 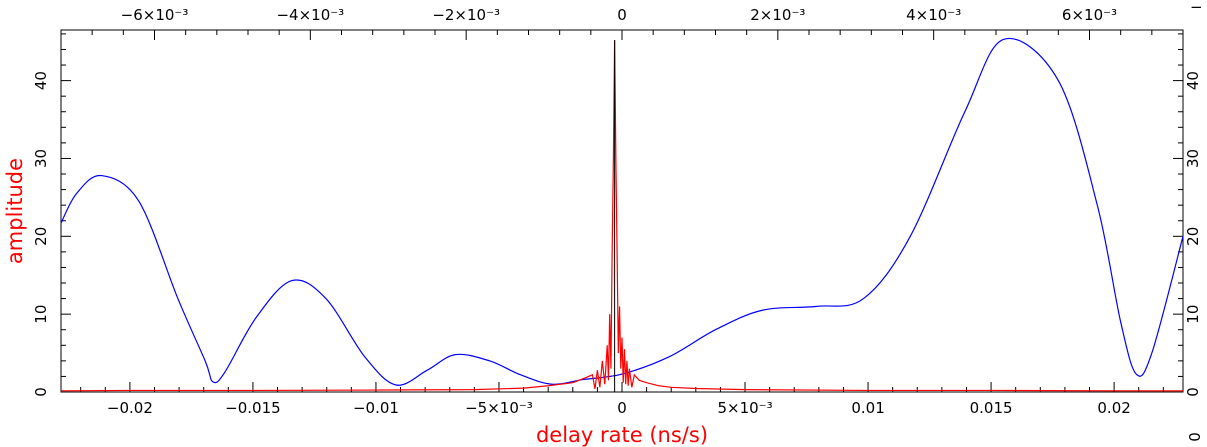 I want to click on x-axis-title: delay rate (ns/s), so click(x=622, y=435).